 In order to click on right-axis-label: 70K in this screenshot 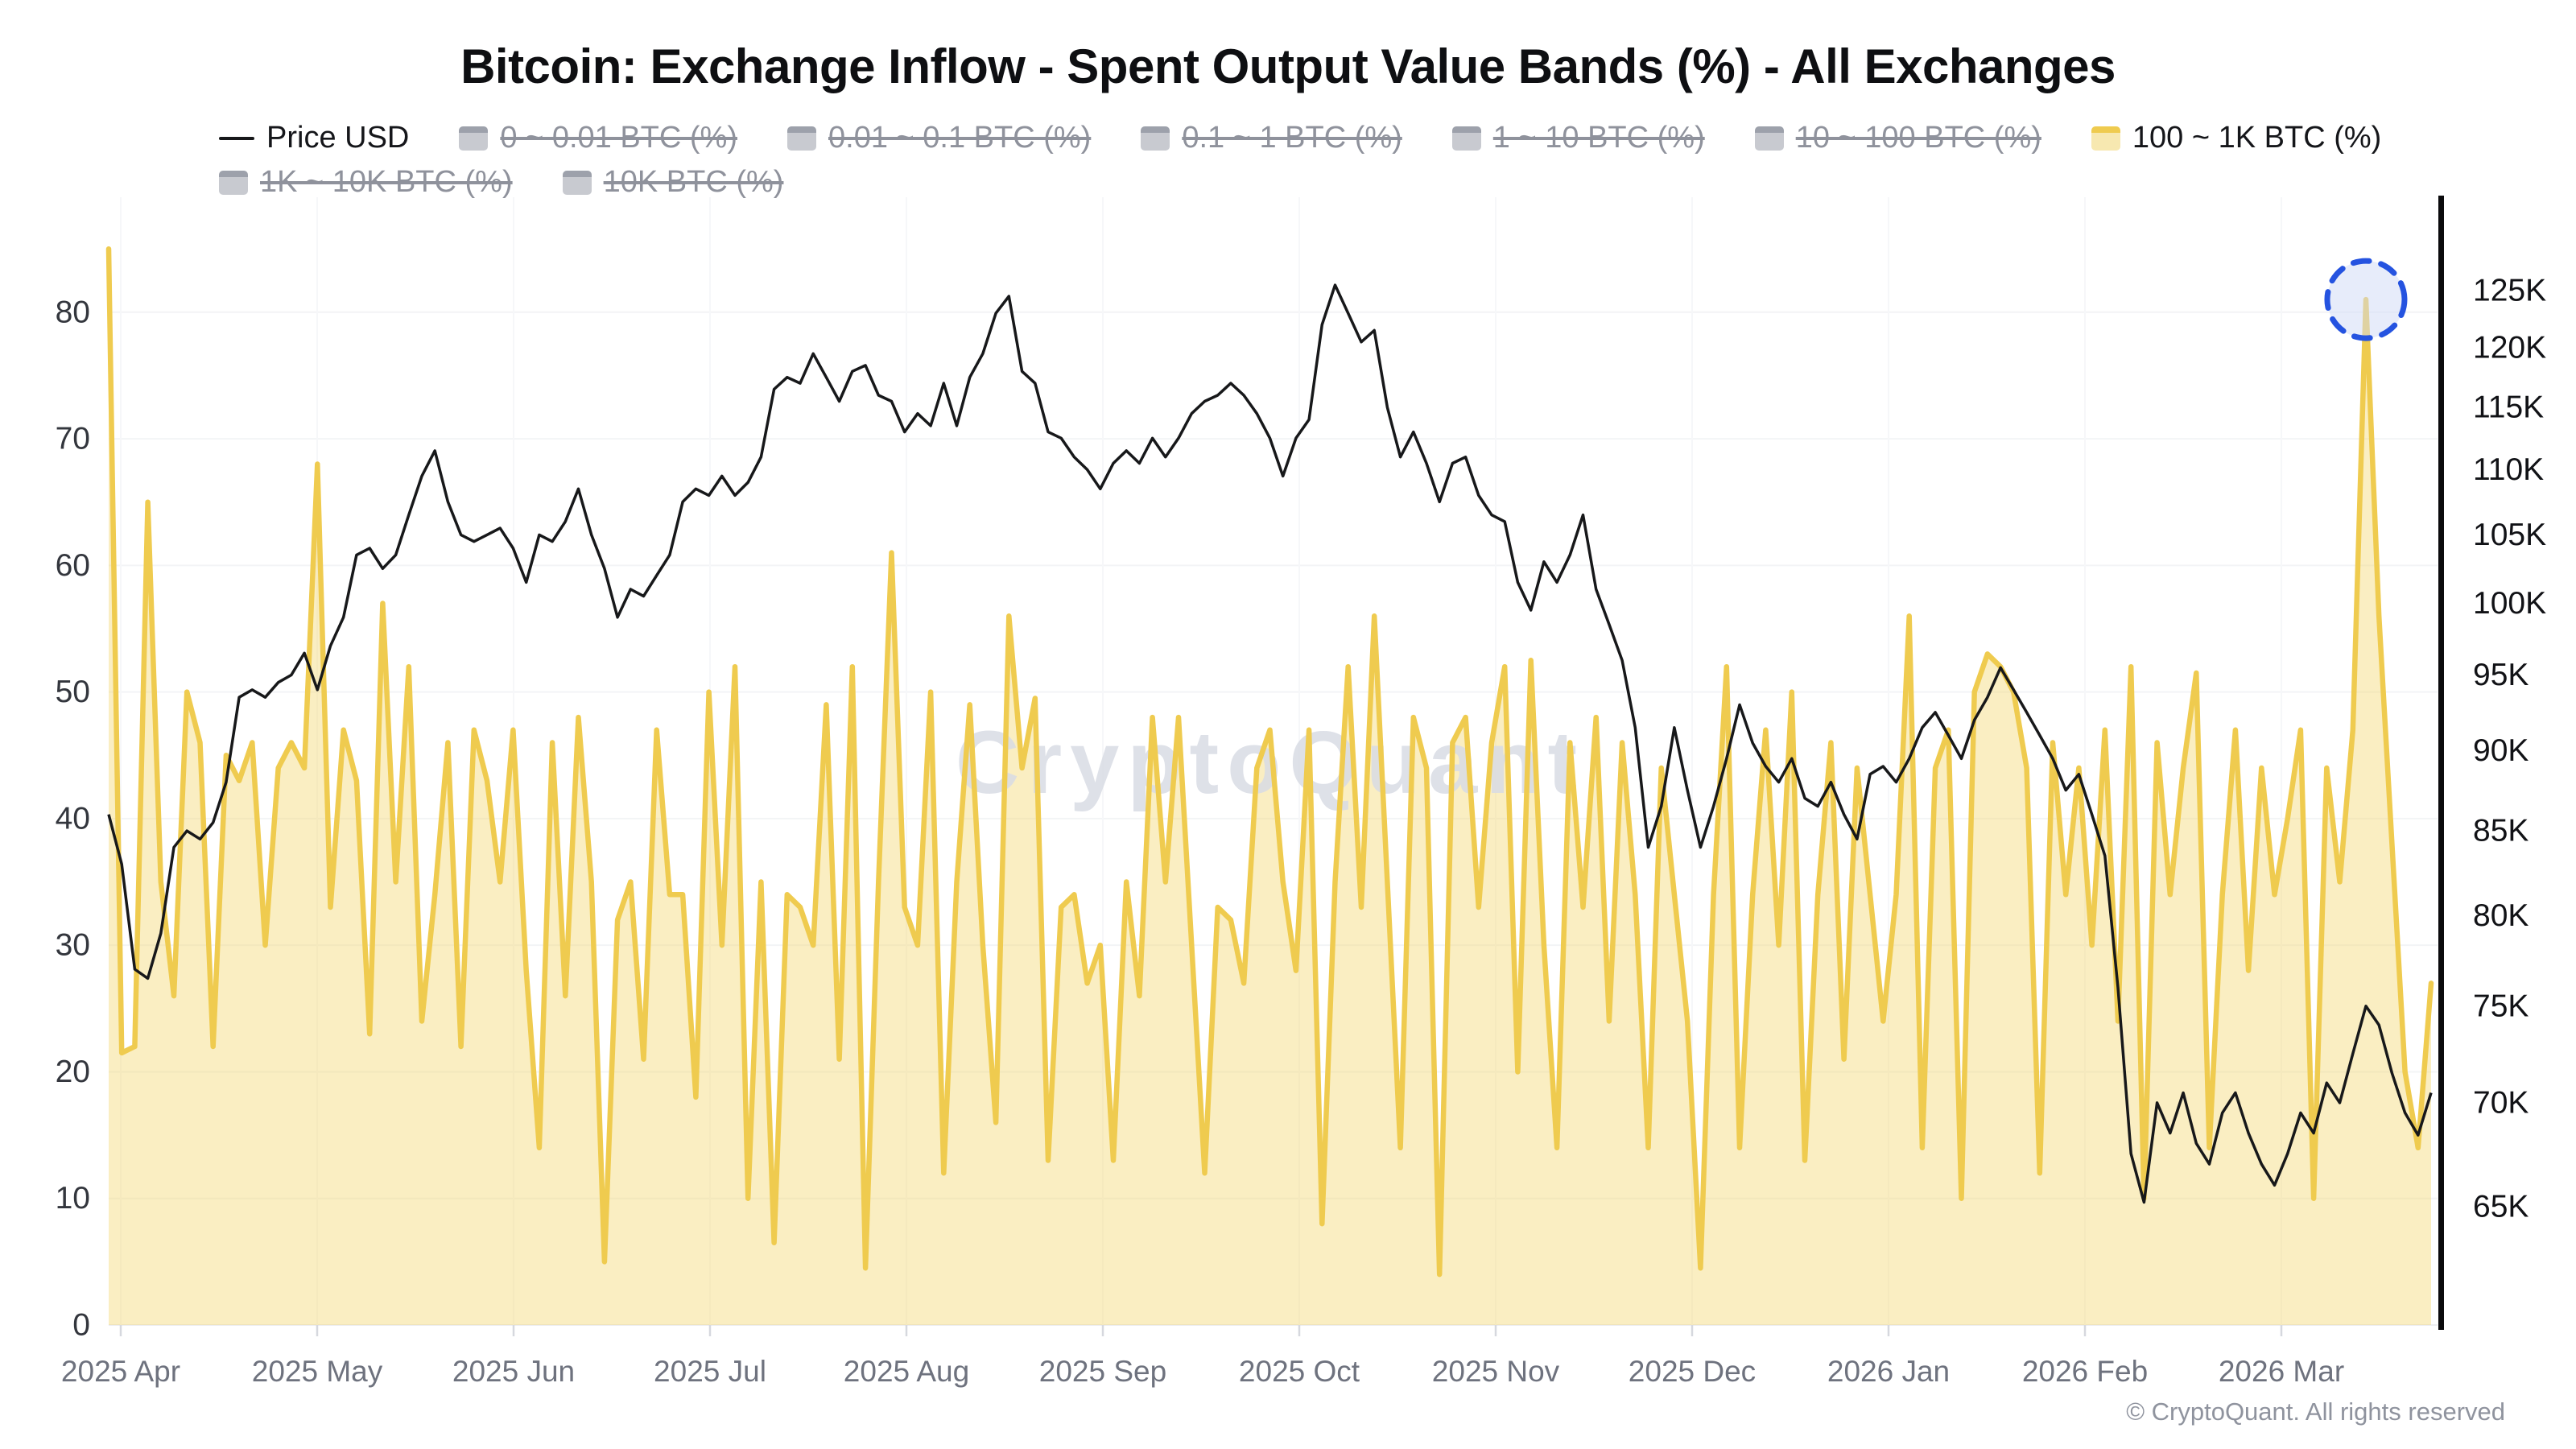, I will do `click(2501, 1102)`.